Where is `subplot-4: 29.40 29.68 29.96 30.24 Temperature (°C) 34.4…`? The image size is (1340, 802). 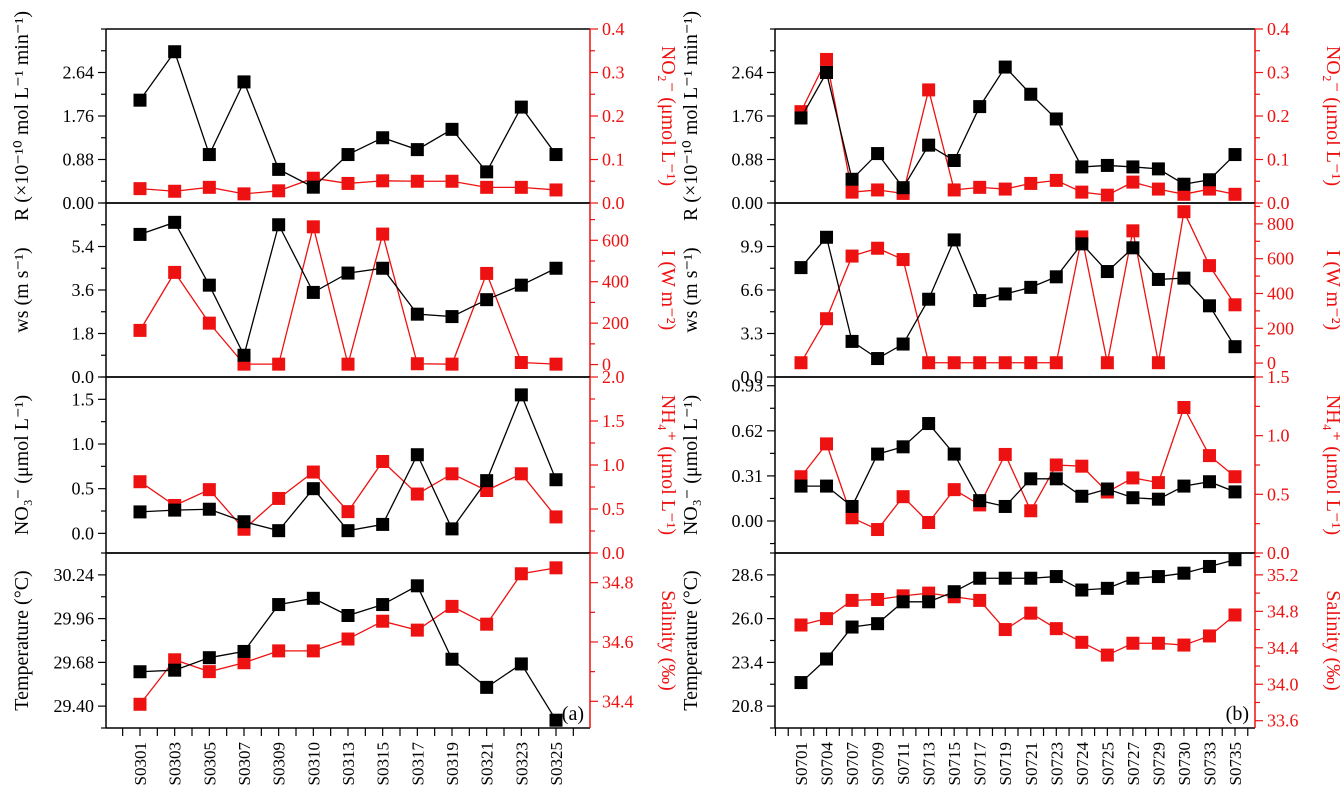 subplot-4: 29.40 29.68 29.96 30.24 Temperature (°C) 34.4… is located at coordinates (345, 640).